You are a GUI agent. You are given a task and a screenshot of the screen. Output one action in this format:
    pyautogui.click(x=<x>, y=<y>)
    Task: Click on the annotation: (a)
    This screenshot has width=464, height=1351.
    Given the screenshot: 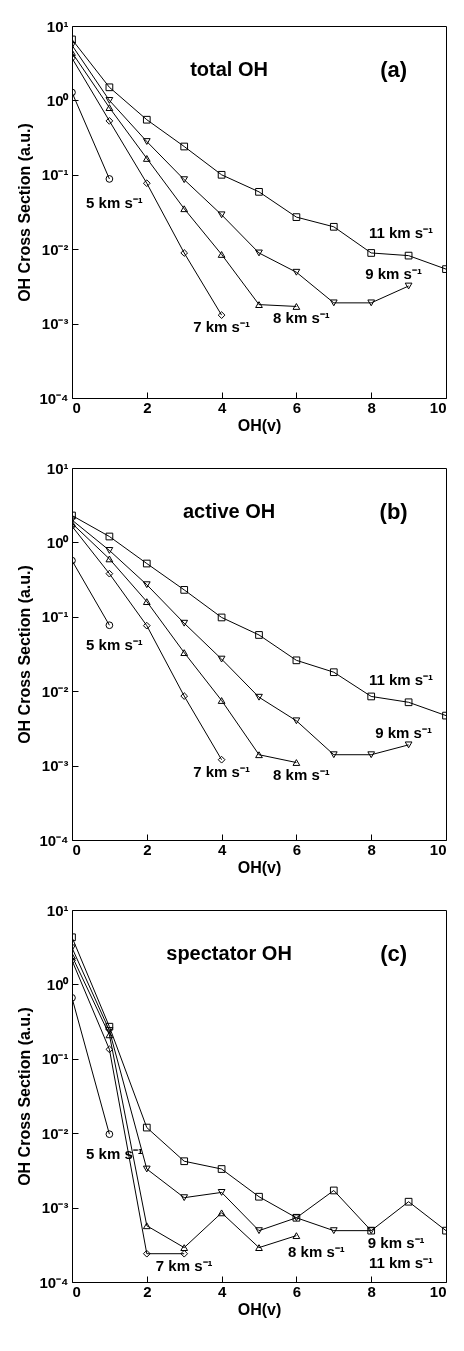 What is the action you would take?
    pyautogui.click(x=394, y=69)
    